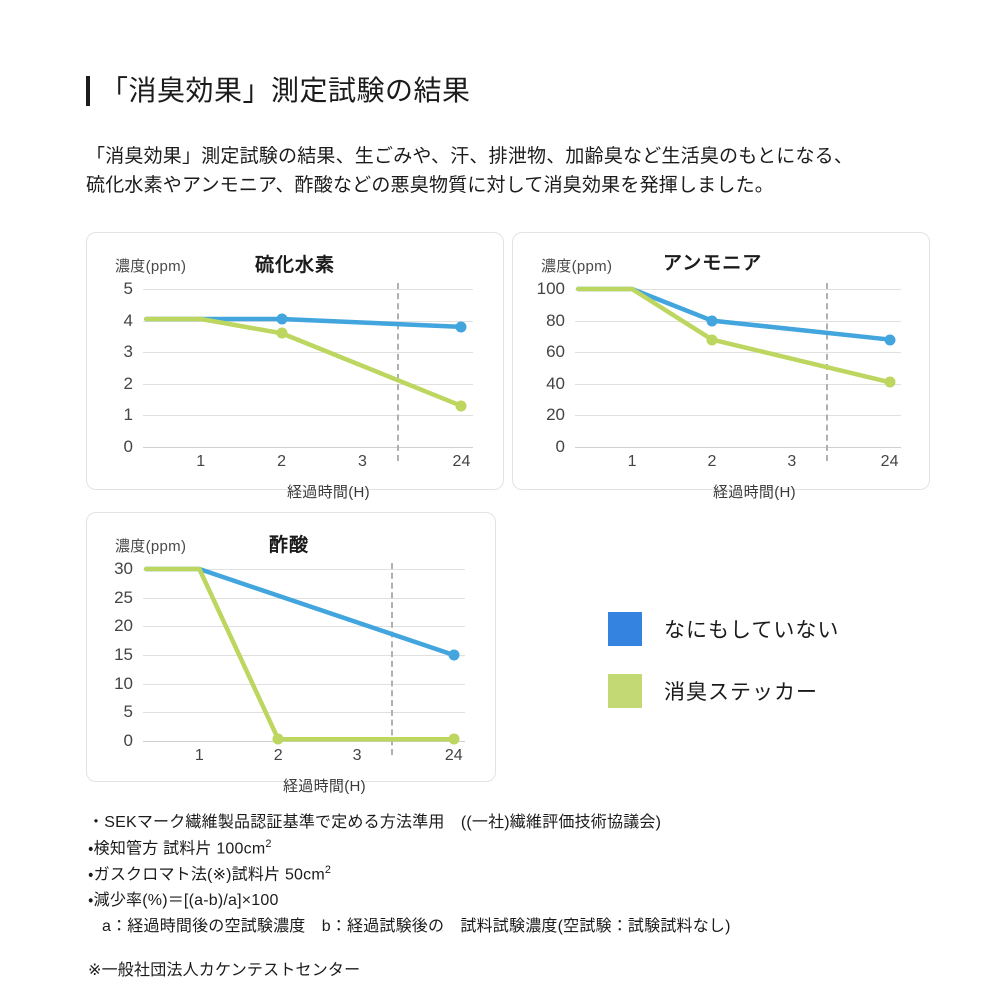 This screenshot has height=1000, width=1000. I want to click on footnote-line-3-sup: 2, so click(328, 870).